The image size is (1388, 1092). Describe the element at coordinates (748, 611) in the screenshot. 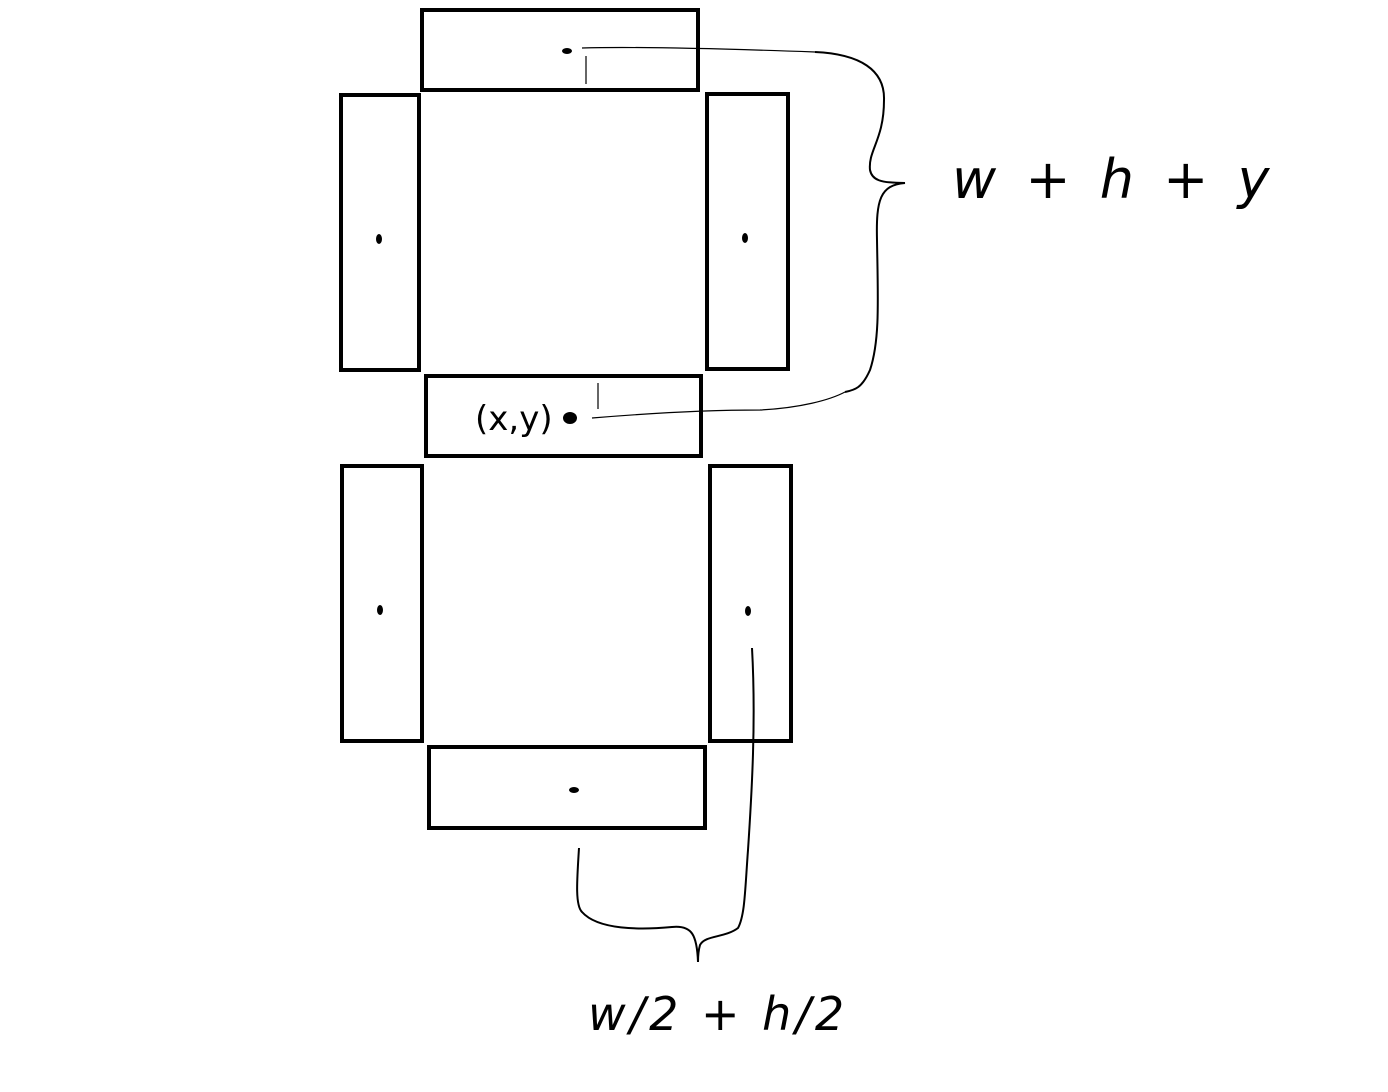

I see `center-dot-lower-right` at that location.